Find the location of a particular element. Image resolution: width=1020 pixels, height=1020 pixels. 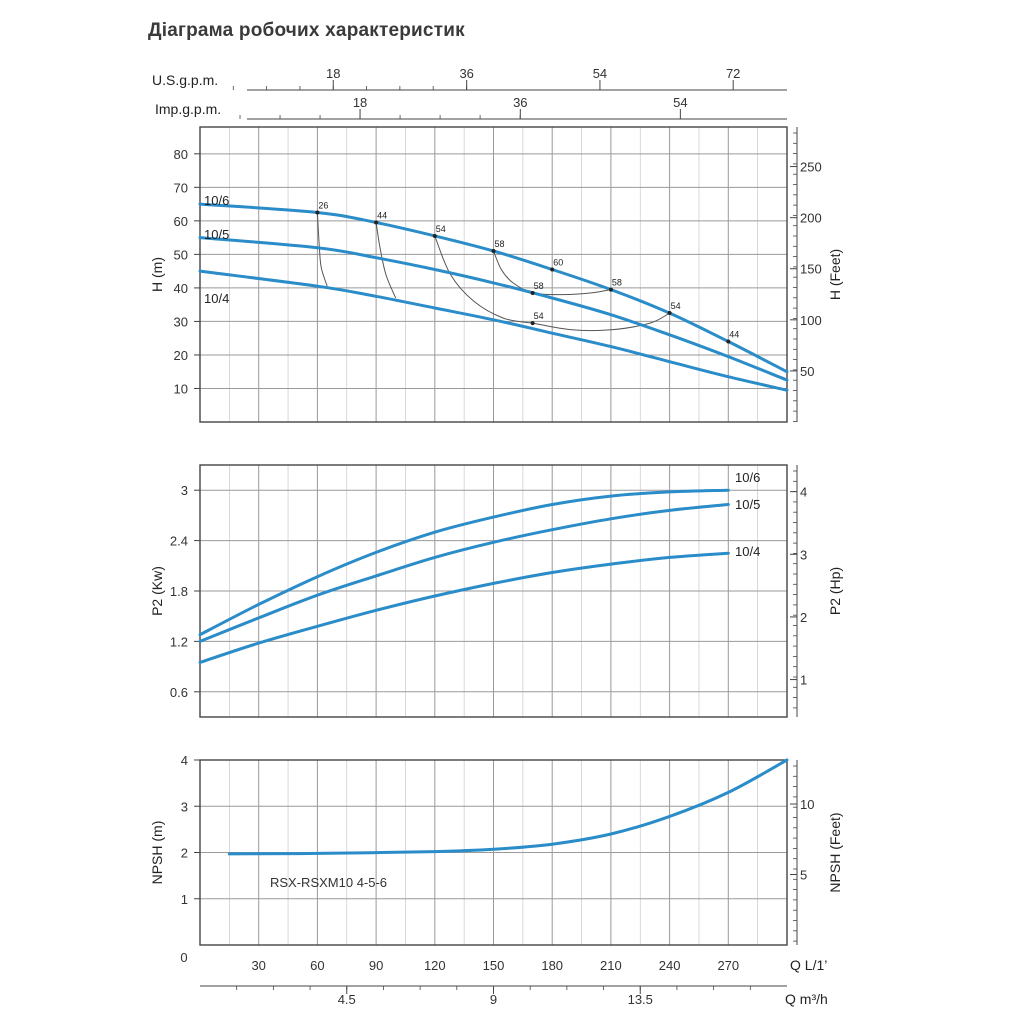

y-axis-label: P2 (Kw) is located at coordinates (157, 591).